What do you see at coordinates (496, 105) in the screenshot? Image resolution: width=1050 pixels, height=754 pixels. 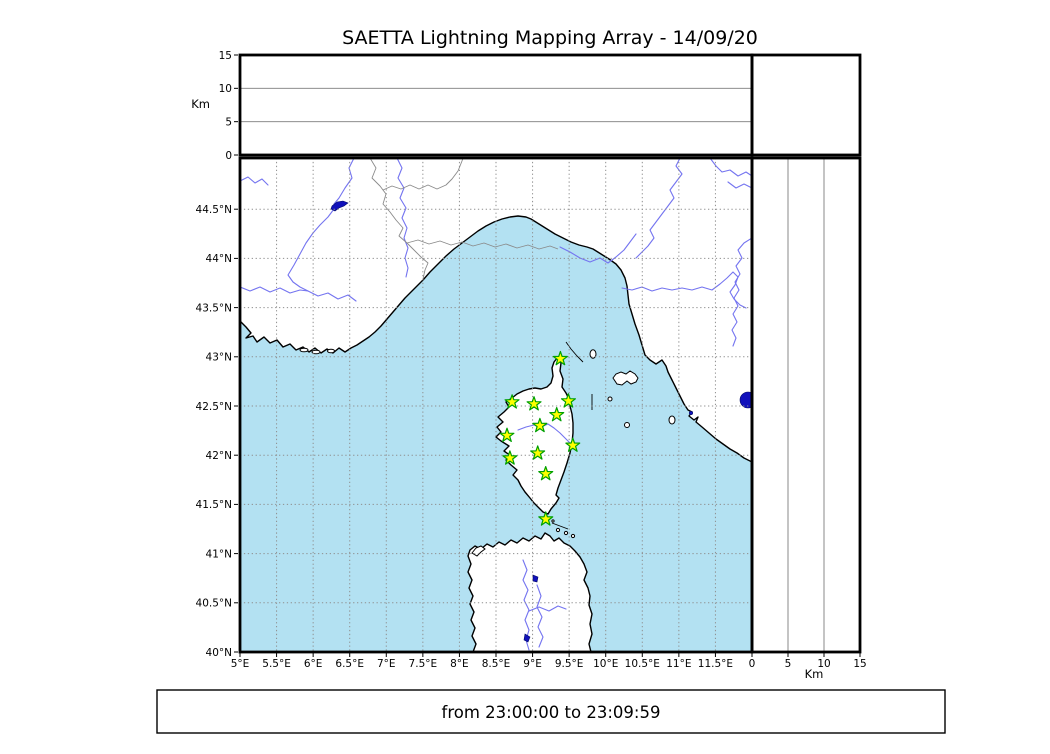 I see `top-altitude-panel` at bounding box center [496, 105].